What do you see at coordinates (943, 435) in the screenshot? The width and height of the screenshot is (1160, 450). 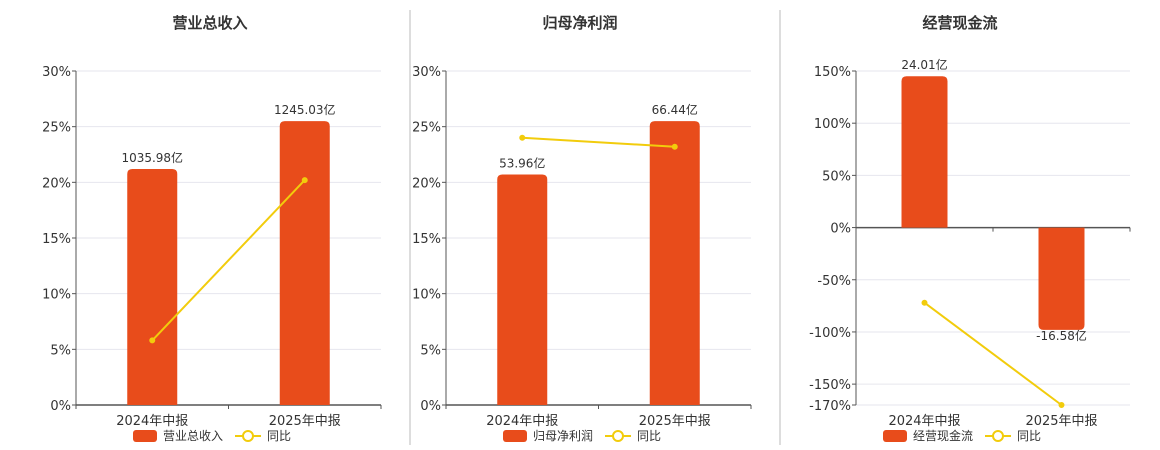 I see `legend-bar-label: 经营现金流` at bounding box center [943, 435].